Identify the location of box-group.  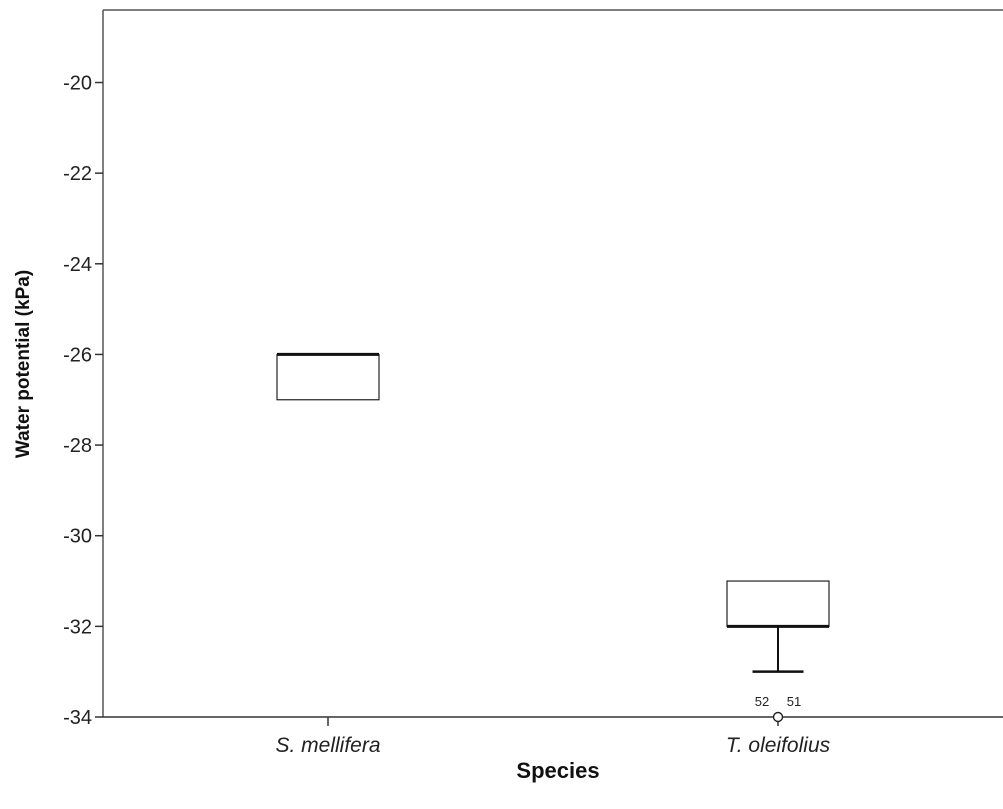
(328, 376).